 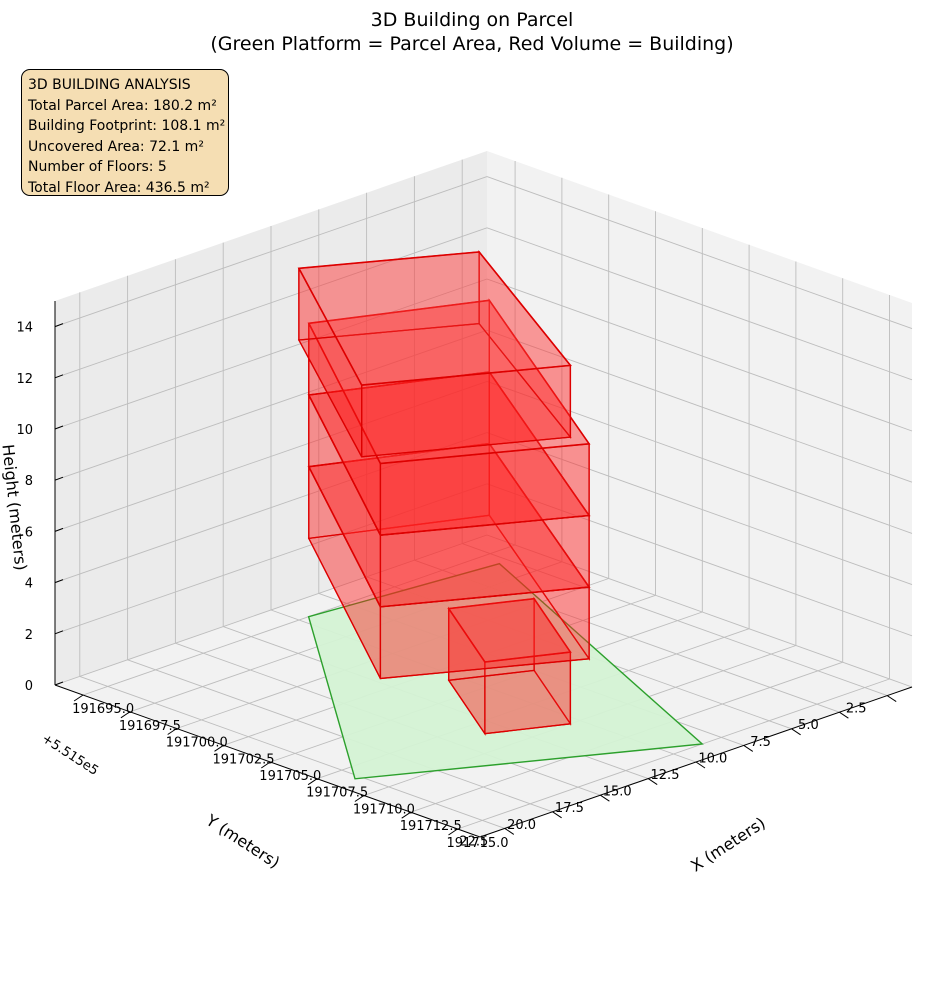 What do you see at coordinates (434, 318) in the screenshot?
I see `floor-5-top` at bounding box center [434, 318].